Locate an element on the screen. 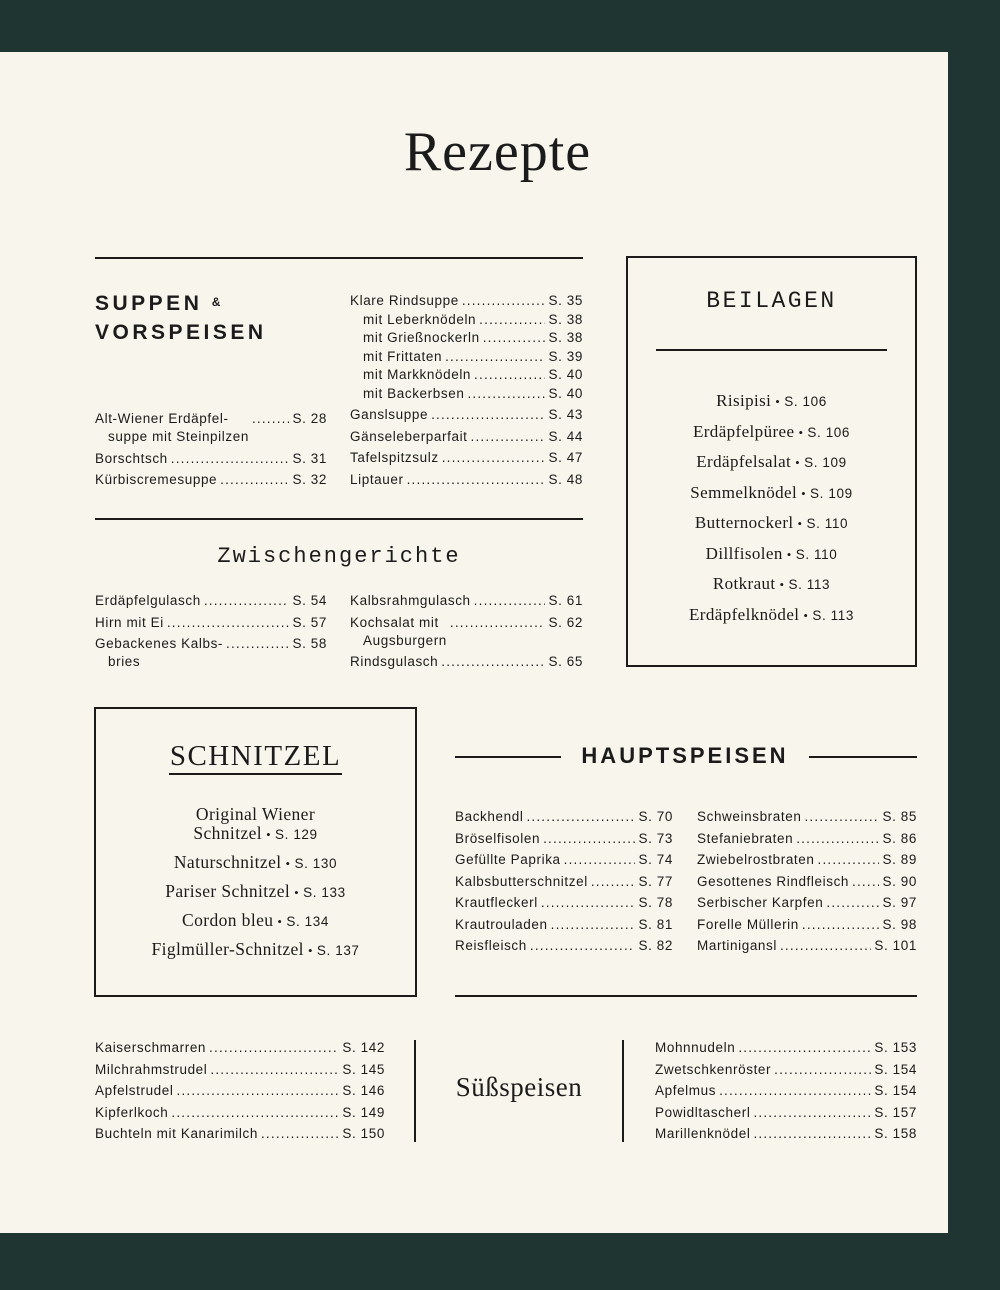  recipe-entry: GanslsuppeS. 43 is located at coordinates (466, 415).